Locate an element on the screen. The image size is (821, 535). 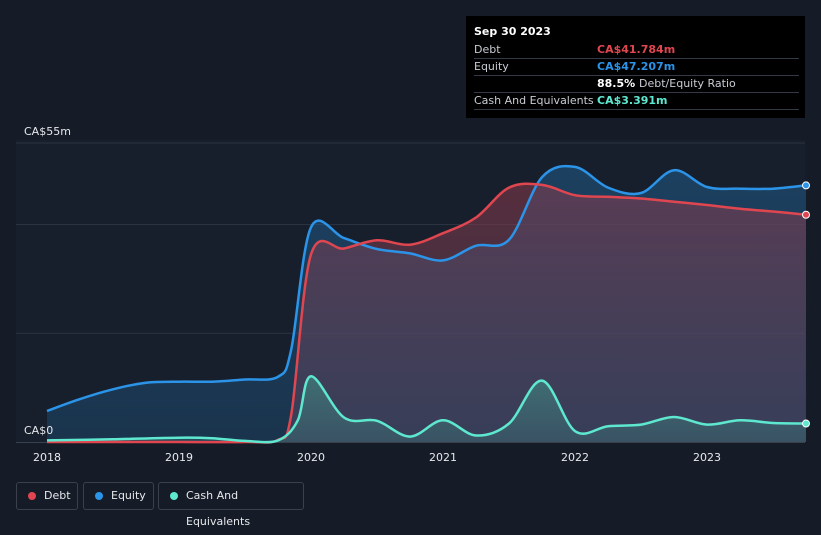
y-tick-label-zero: CA$0 is located at coordinates (38, 430).